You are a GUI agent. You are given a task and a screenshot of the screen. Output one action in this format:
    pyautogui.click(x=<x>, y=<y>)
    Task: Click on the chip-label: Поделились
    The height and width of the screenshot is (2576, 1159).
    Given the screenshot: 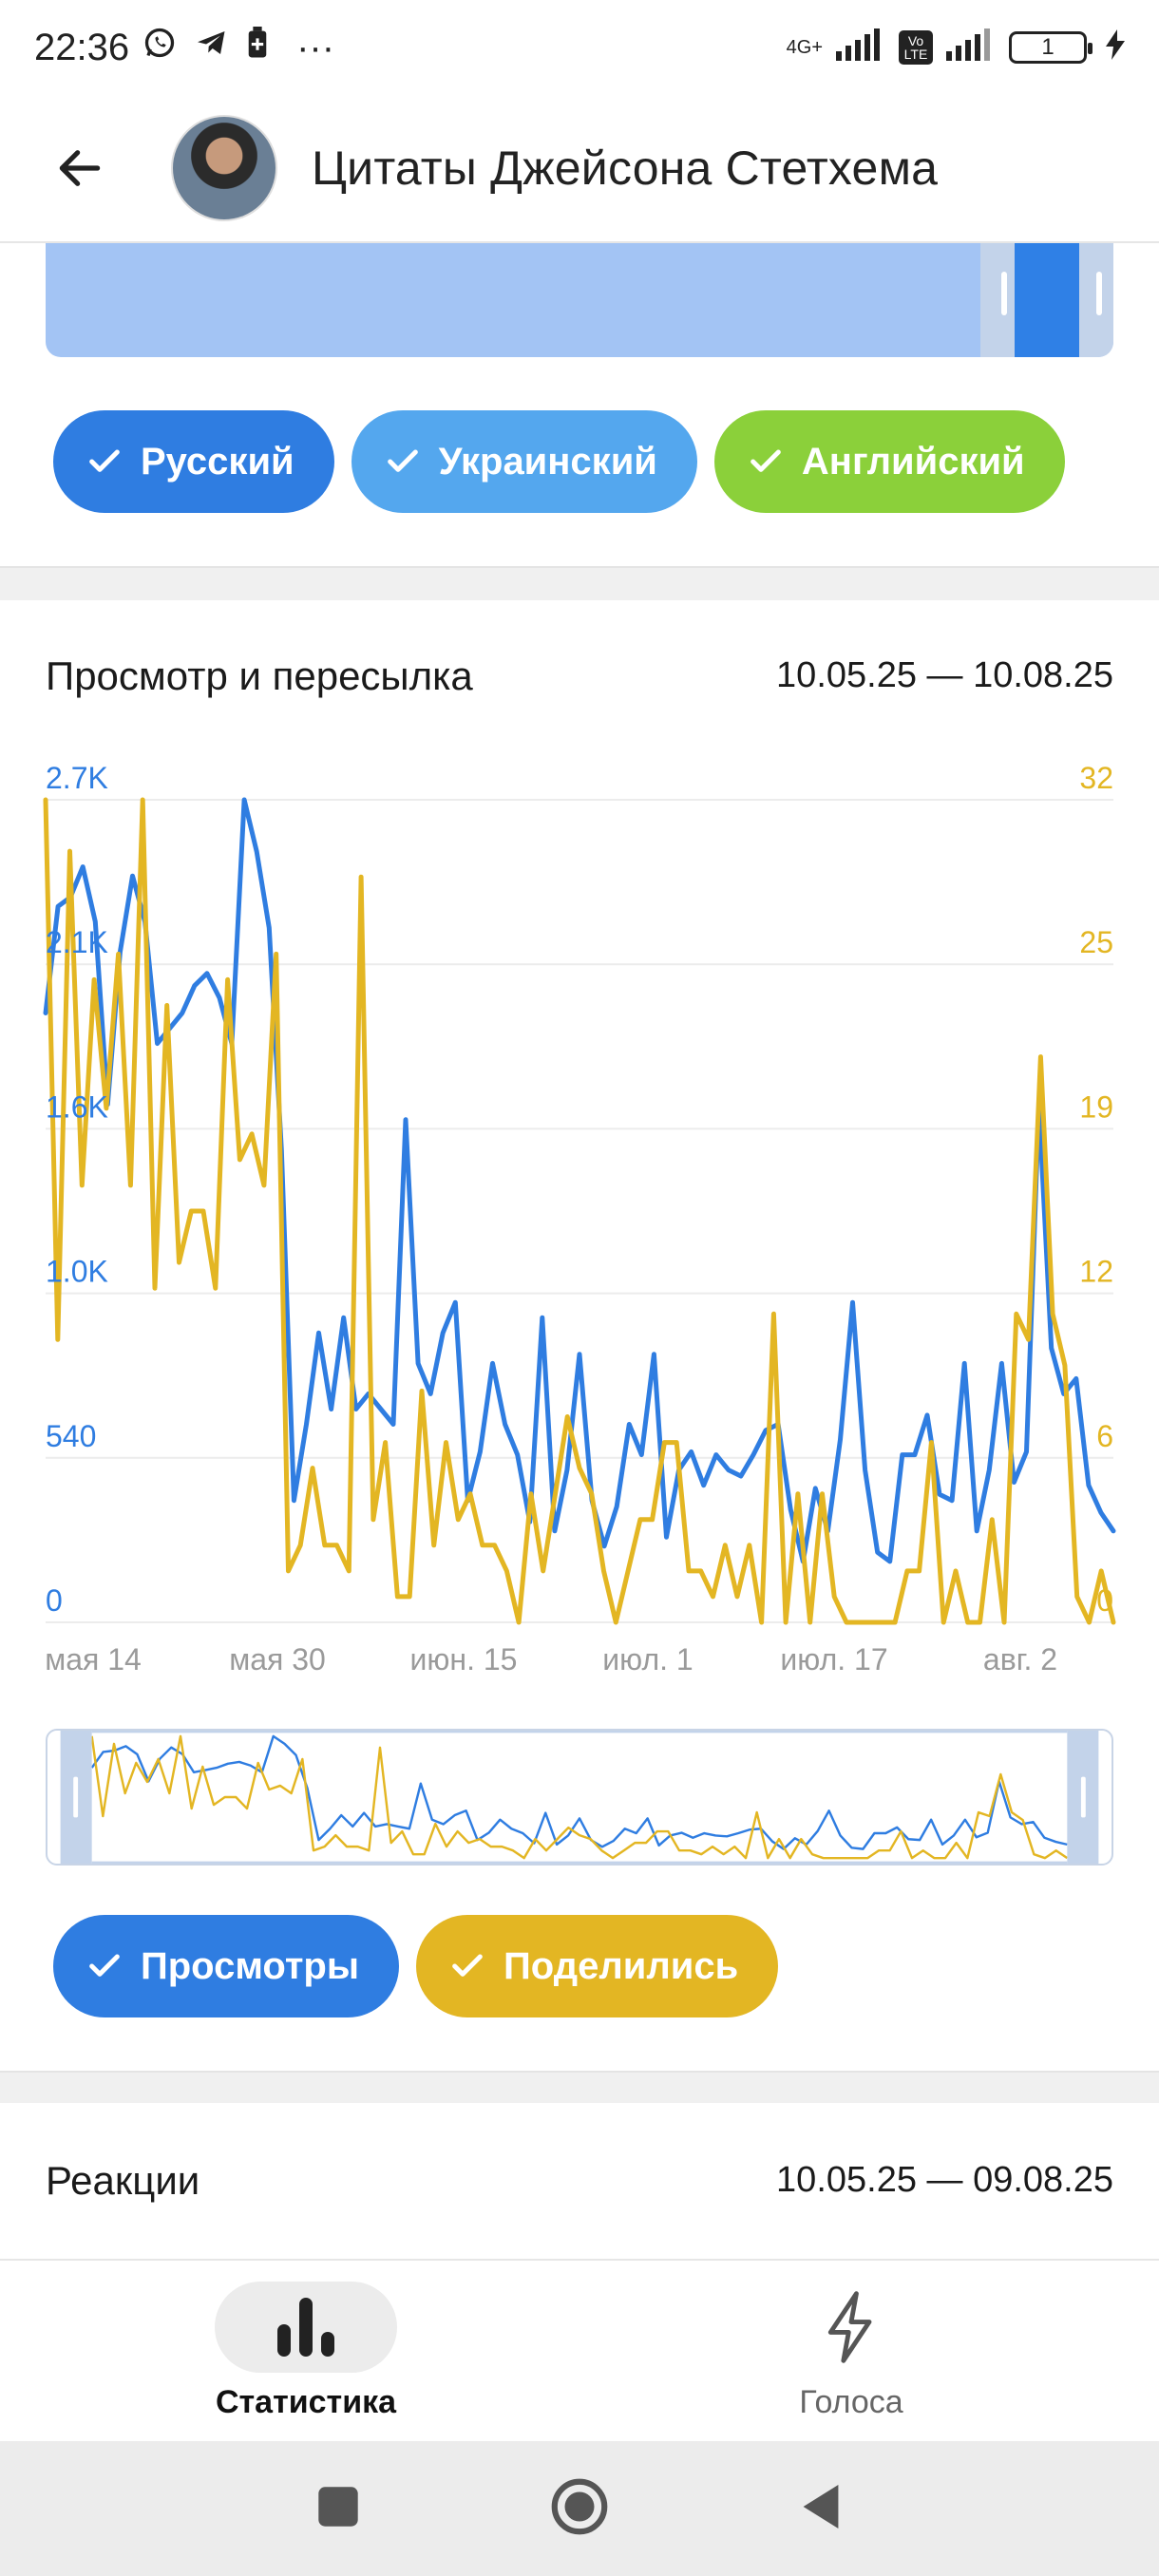 What is the action you would take?
    pyautogui.click(x=621, y=1965)
    